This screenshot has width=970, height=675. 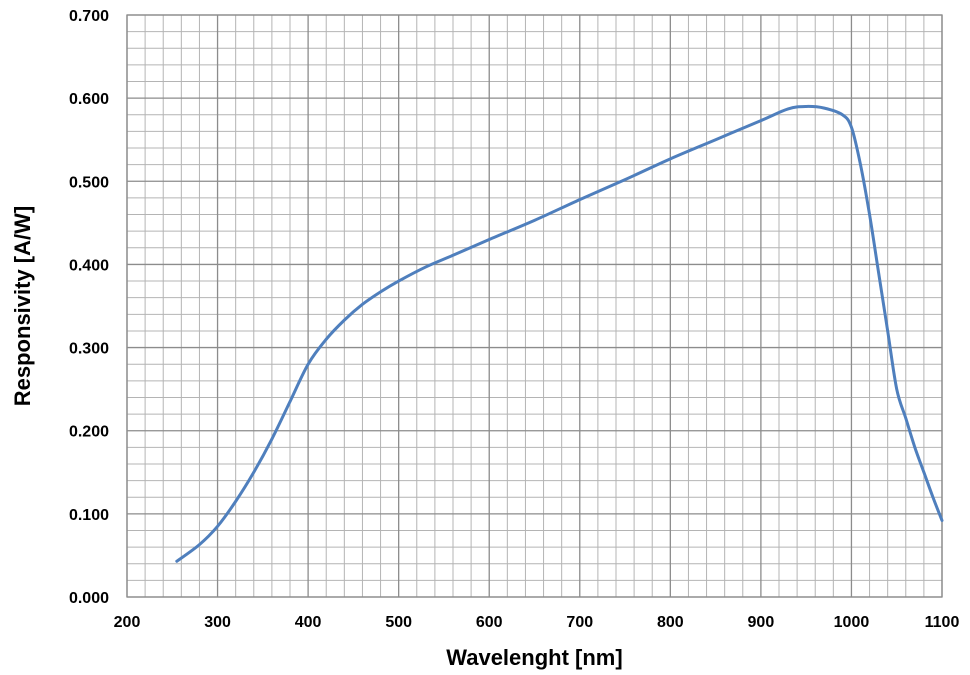 I want to click on x-tick-labels: 200 300 400 500 600 700 800 900 1000 1100, so click(x=537, y=622).